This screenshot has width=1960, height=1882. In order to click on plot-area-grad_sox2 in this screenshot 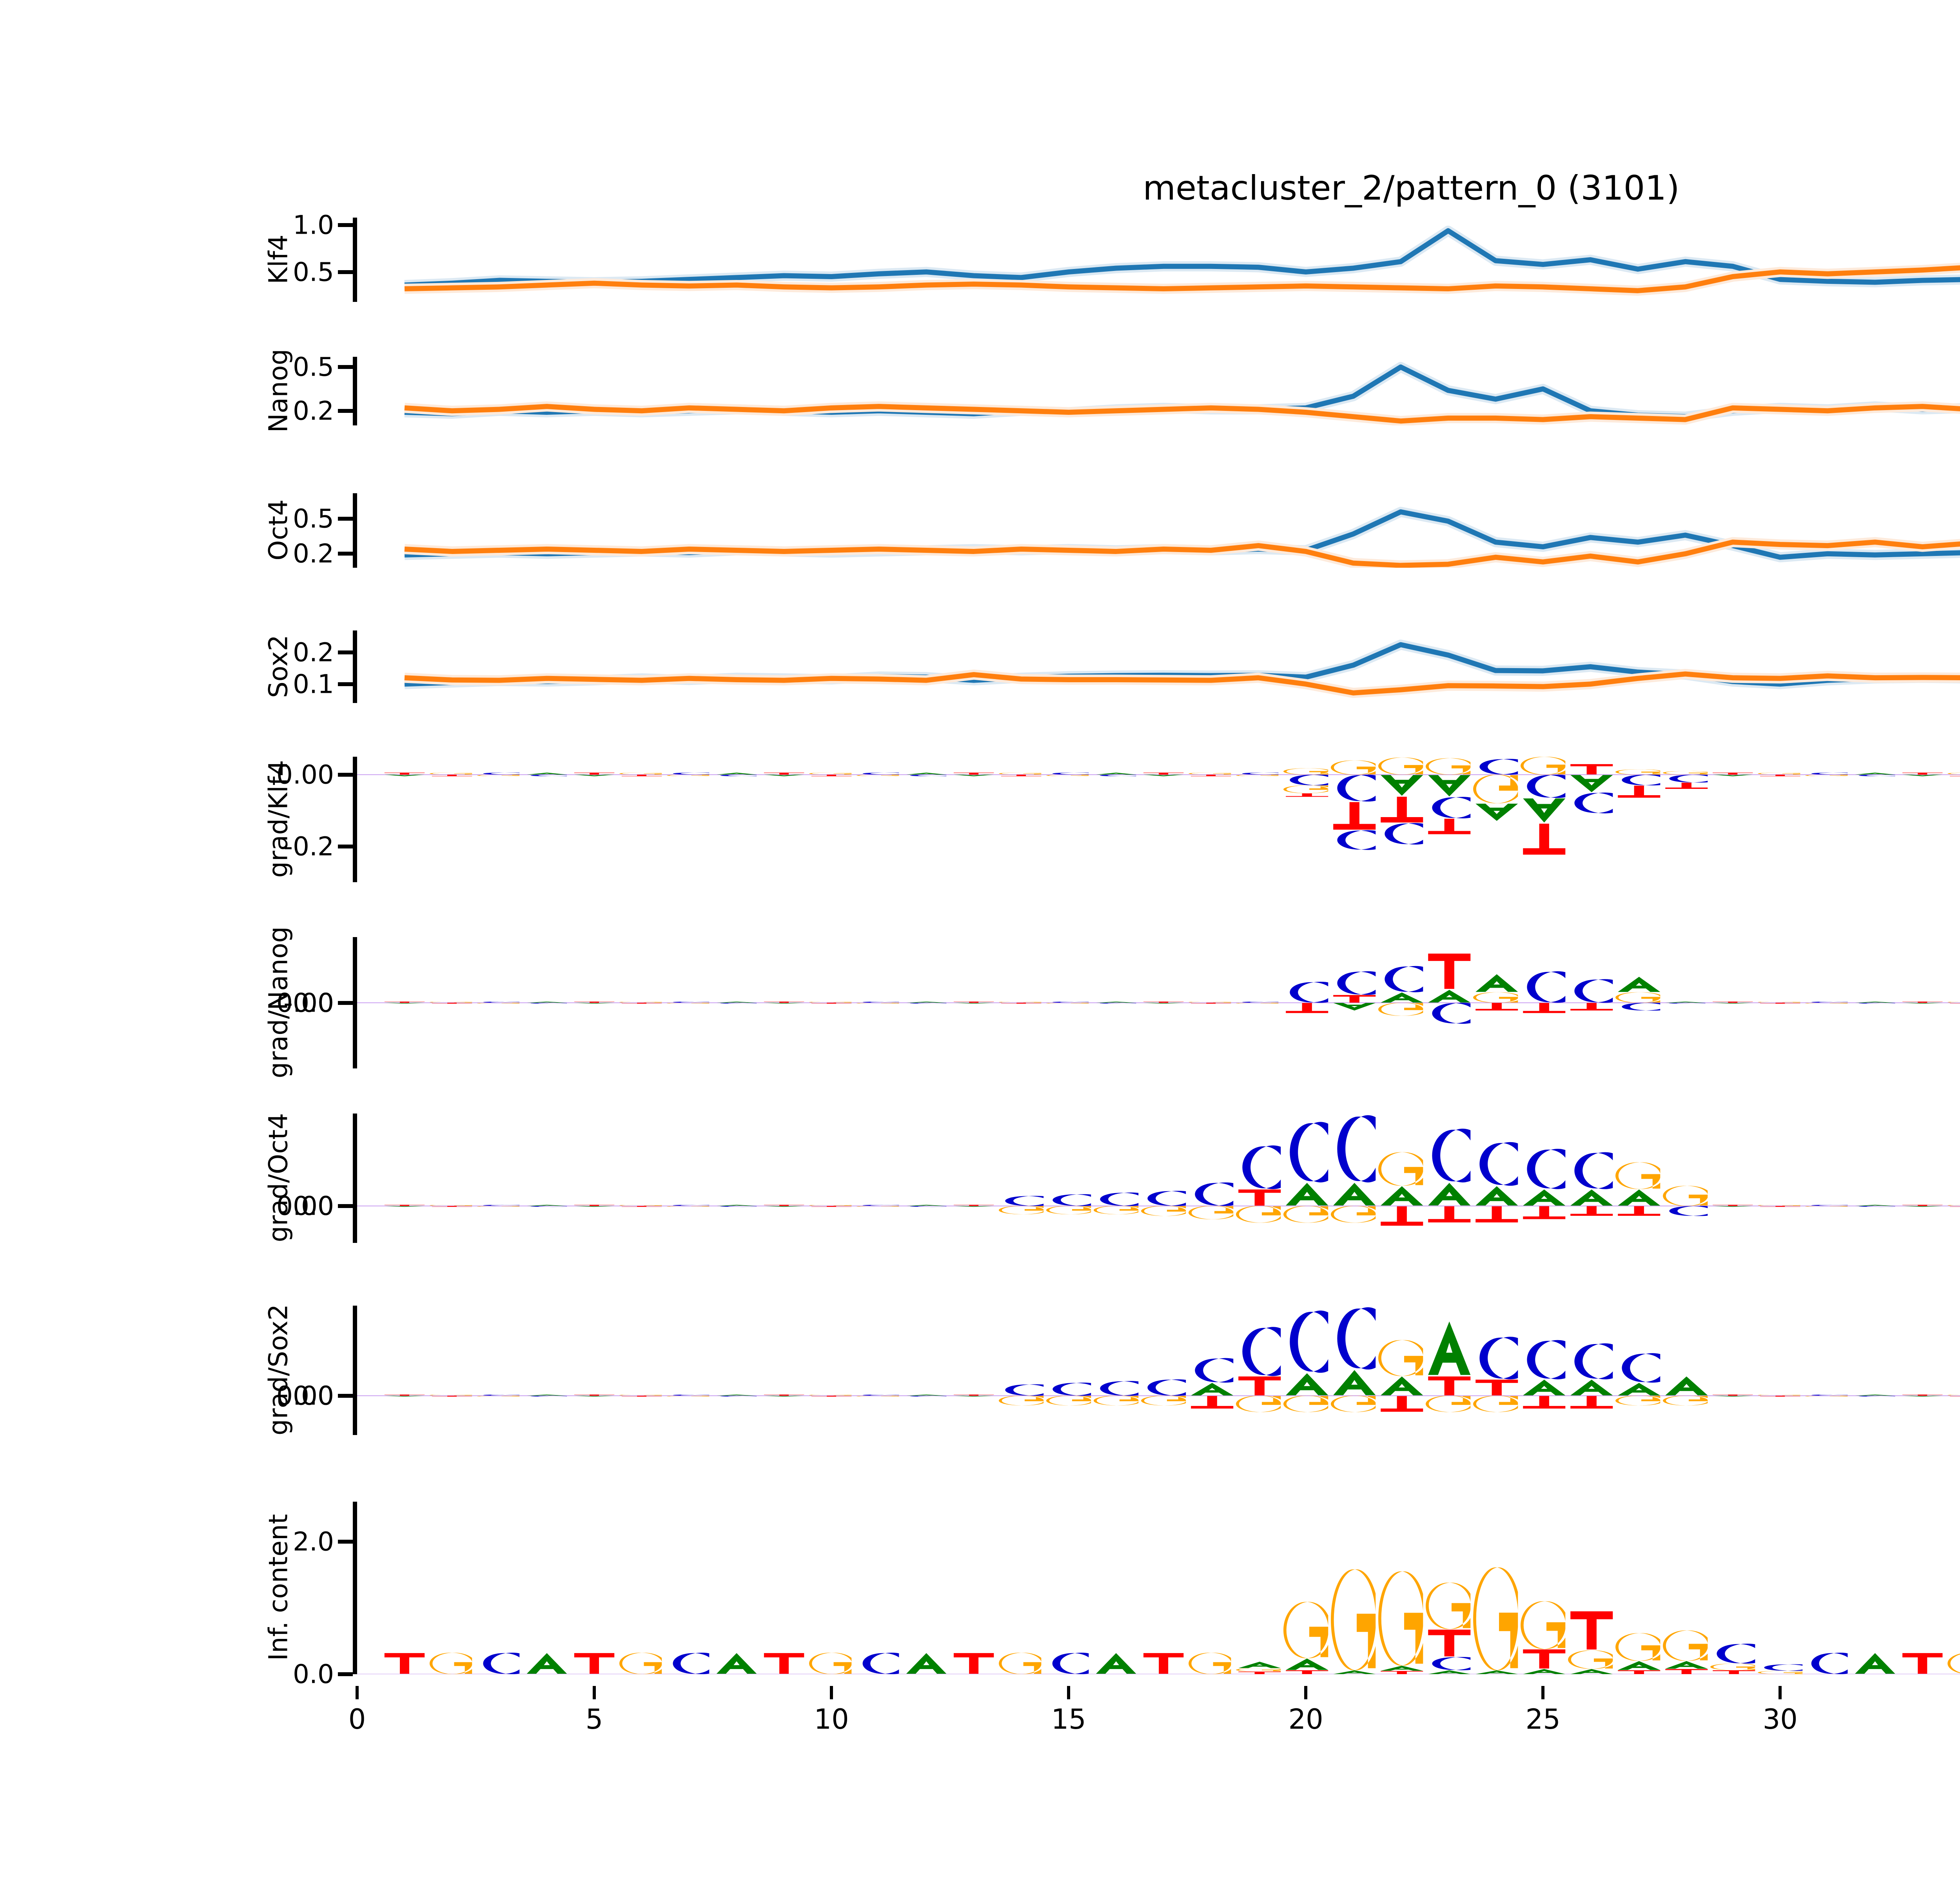, I will do `click(1158, 1359)`.